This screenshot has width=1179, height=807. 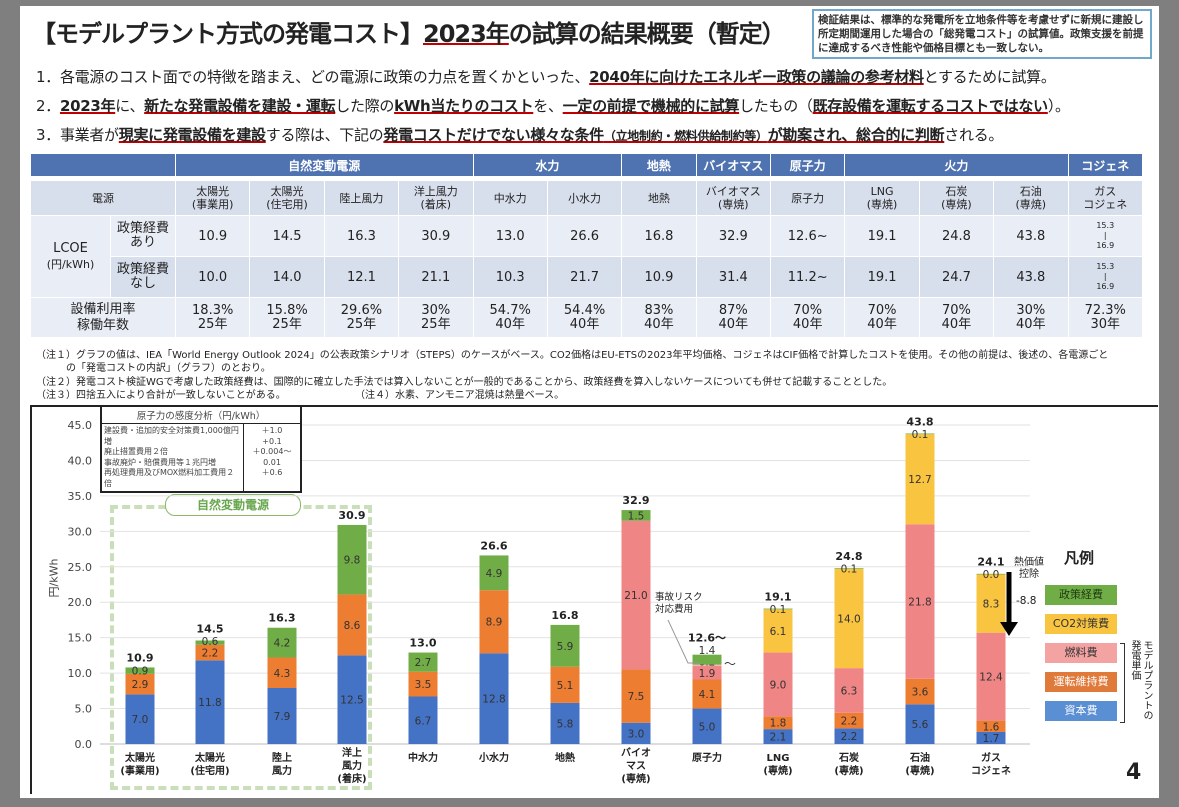 I want to click on lcoe-without-policy-cell: 15.3 | 16.9, so click(x=1105, y=277).